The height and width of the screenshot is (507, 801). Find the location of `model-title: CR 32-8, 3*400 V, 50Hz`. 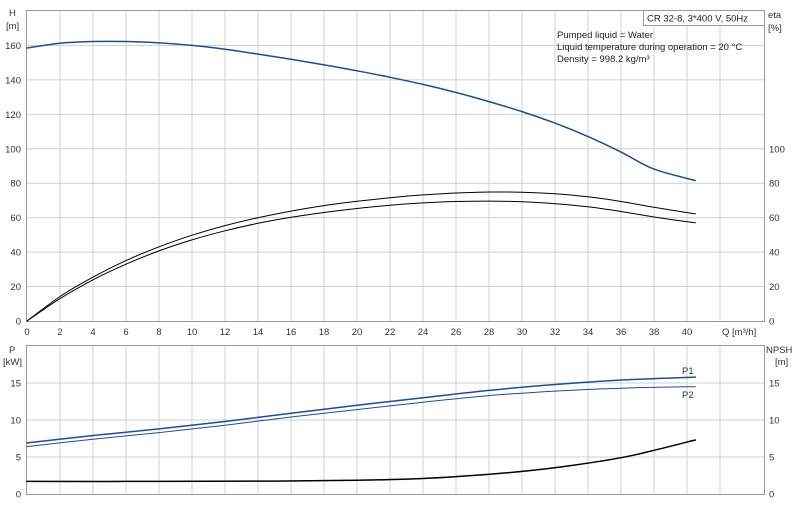

model-title: CR 32-8, 3*400 V, 50Hz is located at coordinates (697, 19).